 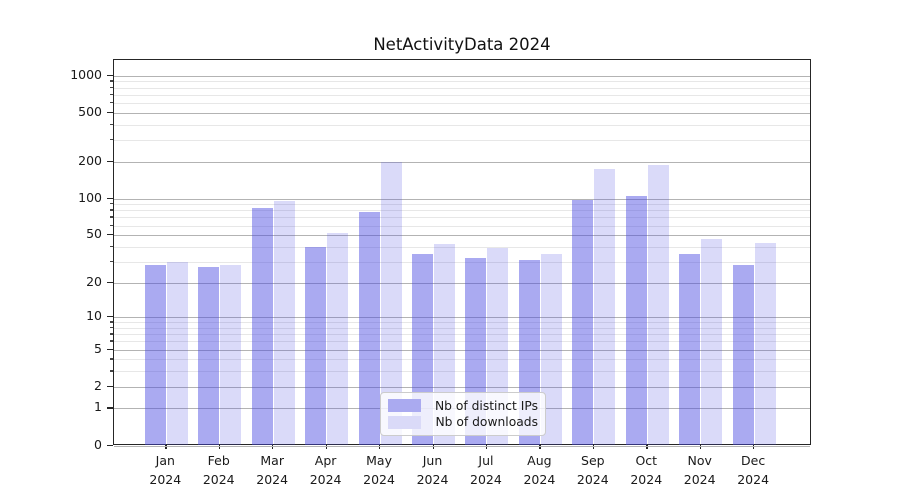 I want to click on legend-item-distinct-ips: Nb of distinct IPs, so click(x=463, y=406).